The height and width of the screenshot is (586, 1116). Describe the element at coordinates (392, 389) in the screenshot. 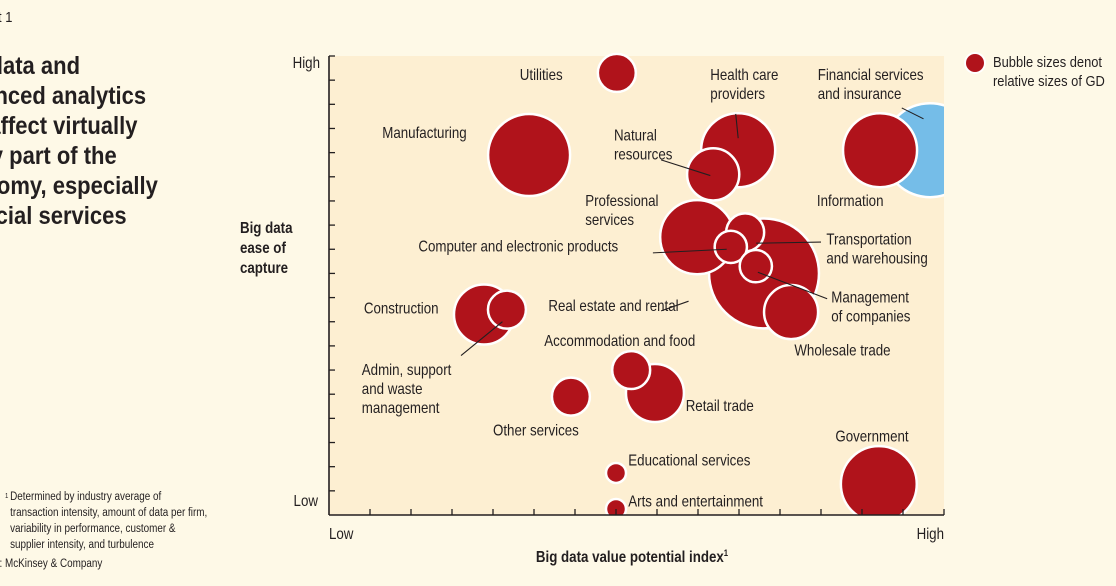

I see `bubble-label-line: and waste` at that location.